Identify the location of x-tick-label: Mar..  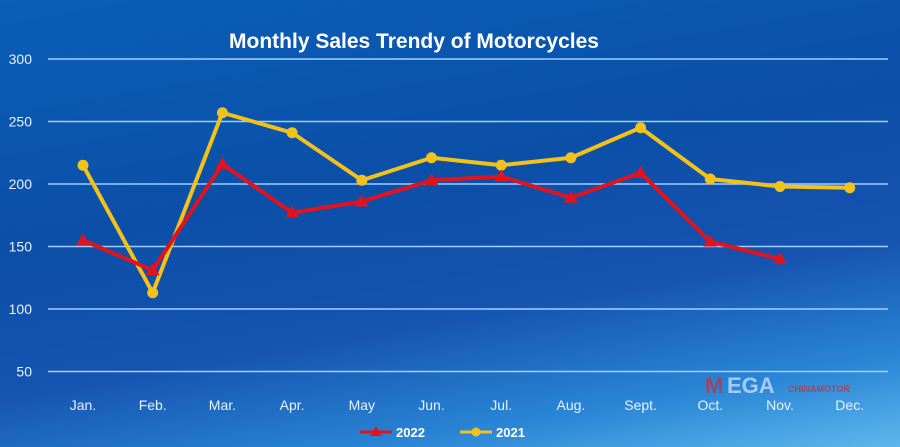
(222, 405).